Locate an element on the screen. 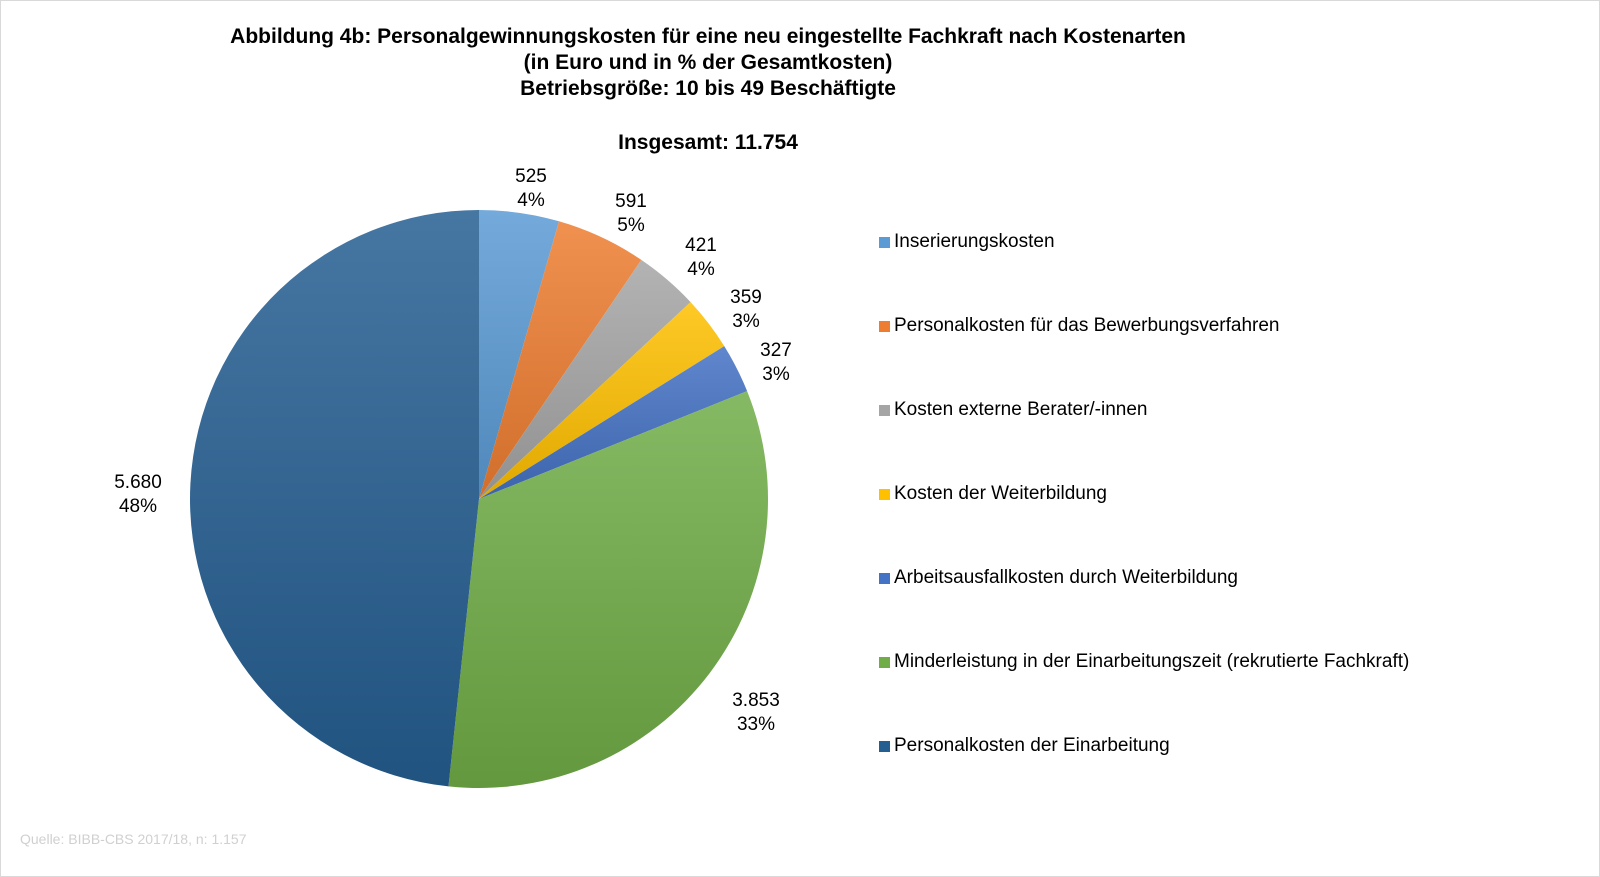  data-label-percent: 33% is located at coordinates (756, 724).